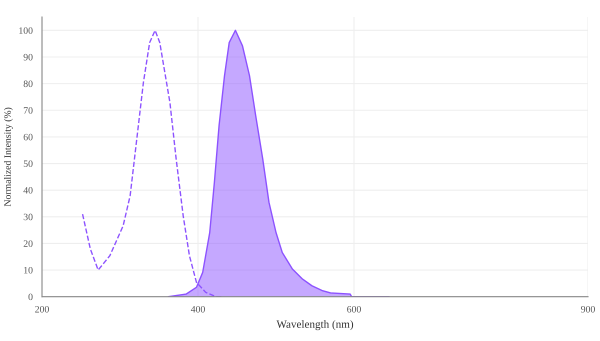 The image size is (600, 341). What do you see at coordinates (42, 309) in the screenshot?
I see `x-tick-label: 200` at bounding box center [42, 309].